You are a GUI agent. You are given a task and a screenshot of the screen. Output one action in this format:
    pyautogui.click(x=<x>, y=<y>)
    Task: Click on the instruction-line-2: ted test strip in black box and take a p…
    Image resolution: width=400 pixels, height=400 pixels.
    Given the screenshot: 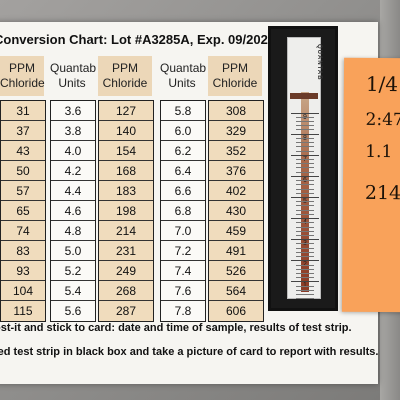 What is the action you would take?
    pyautogui.click(x=189, y=352)
    